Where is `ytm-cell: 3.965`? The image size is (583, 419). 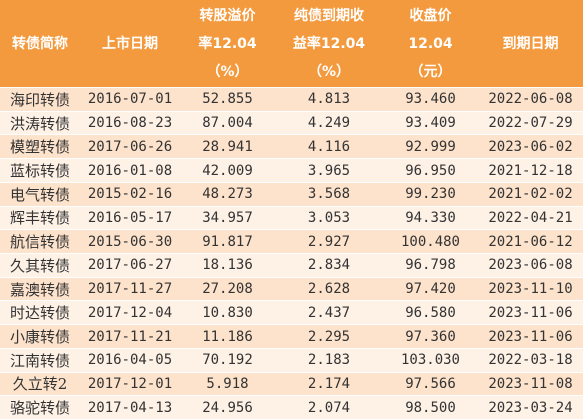 ytm-cell: 3.965 is located at coordinates (329, 170).